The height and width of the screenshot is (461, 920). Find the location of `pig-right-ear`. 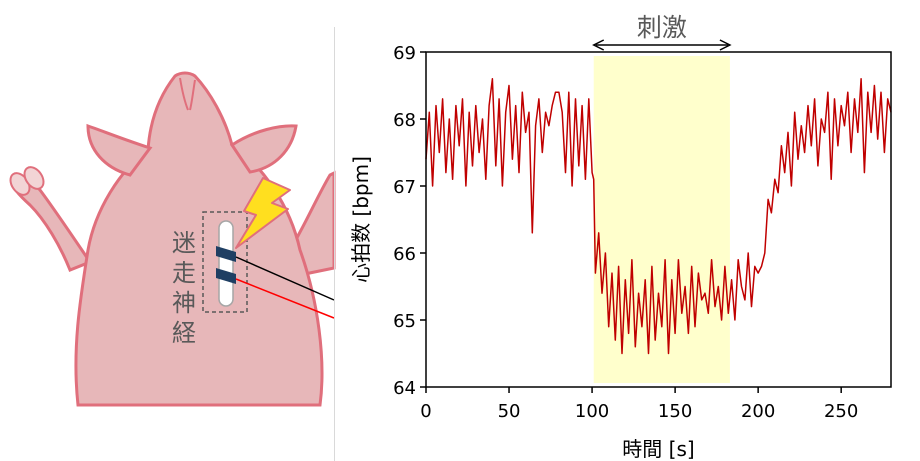

pig-right-ear is located at coordinates (263, 149).